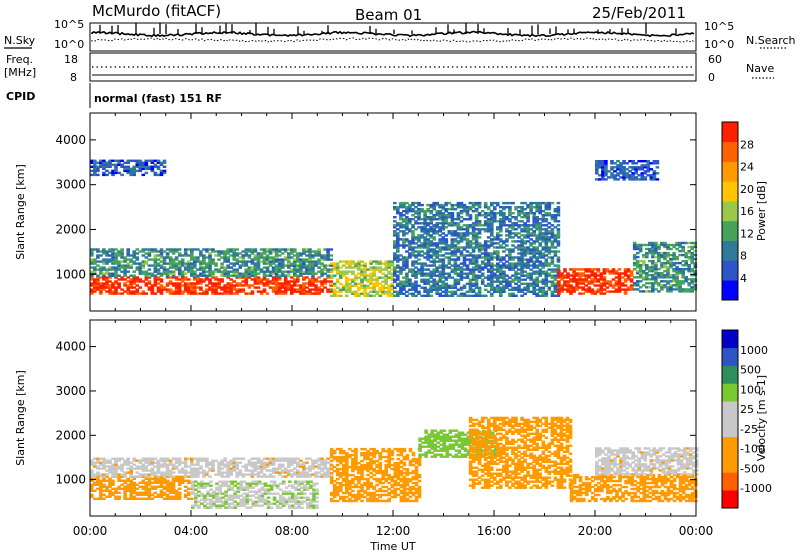 Image resolution: width=800 pixels, height=558 pixels. Describe the element at coordinates (69, 44) in the screenshot. I see `nsky-tick-bottom: 10^0` at that location.